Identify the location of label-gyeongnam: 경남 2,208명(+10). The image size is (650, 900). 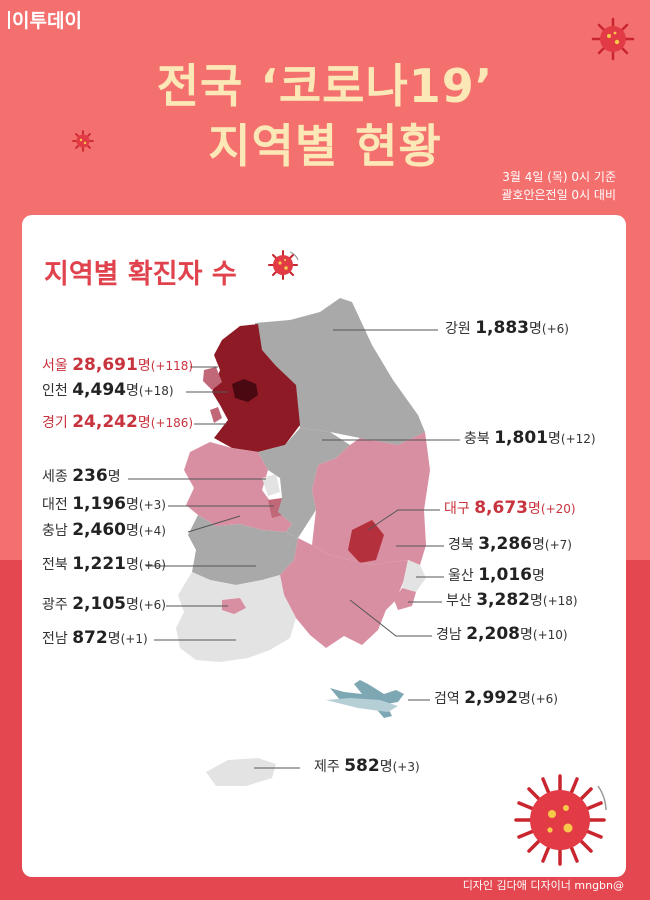
(502, 634).